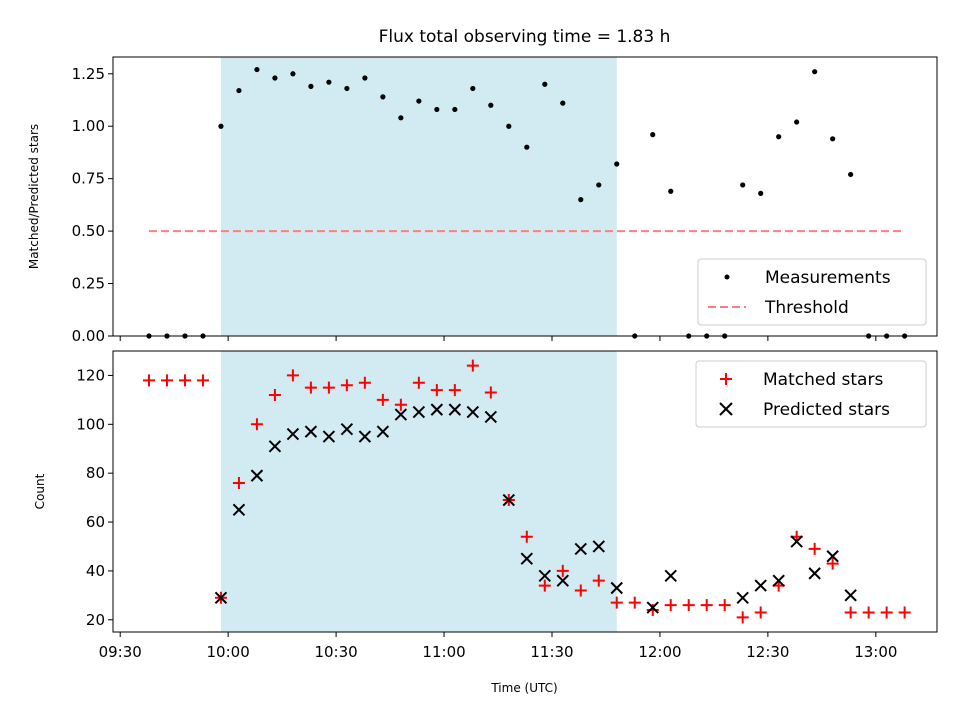  What do you see at coordinates (88, 284) in the screenshot?
I see `y-tick-label: 0.25` at bounding box center [88, 284].